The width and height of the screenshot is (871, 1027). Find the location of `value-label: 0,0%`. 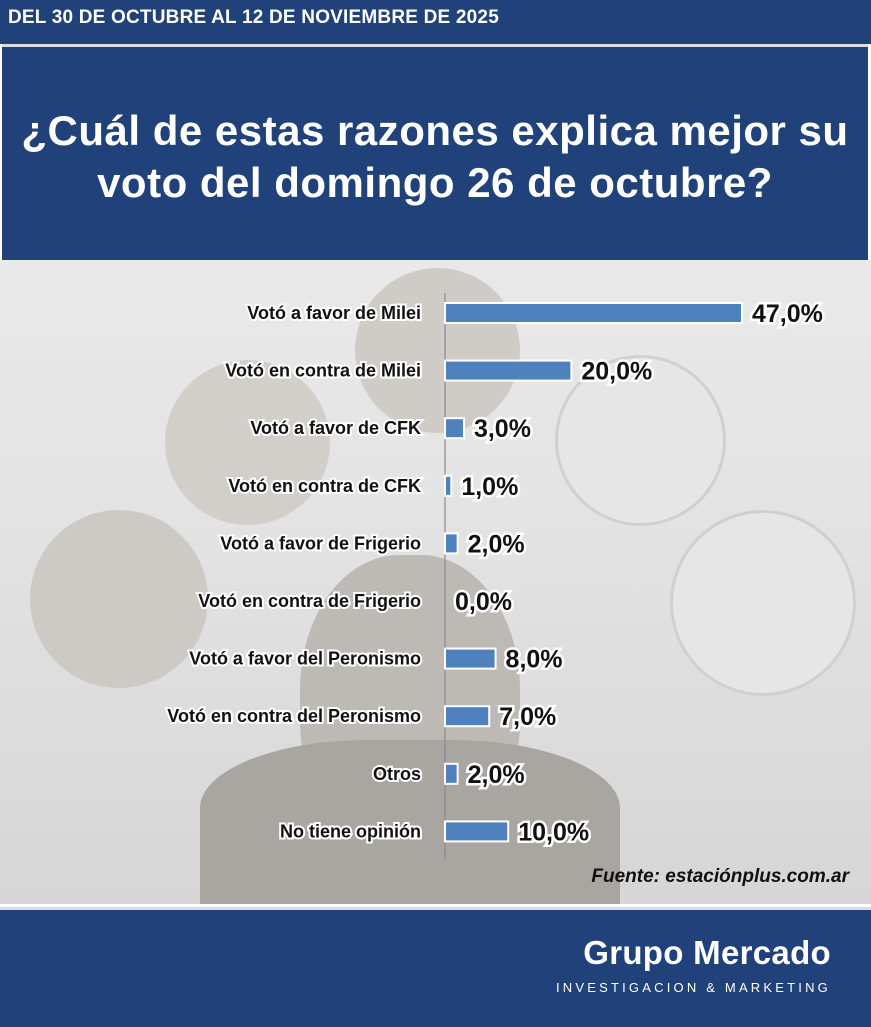

value-label: 0,0% is located at coordinates (483, 602).